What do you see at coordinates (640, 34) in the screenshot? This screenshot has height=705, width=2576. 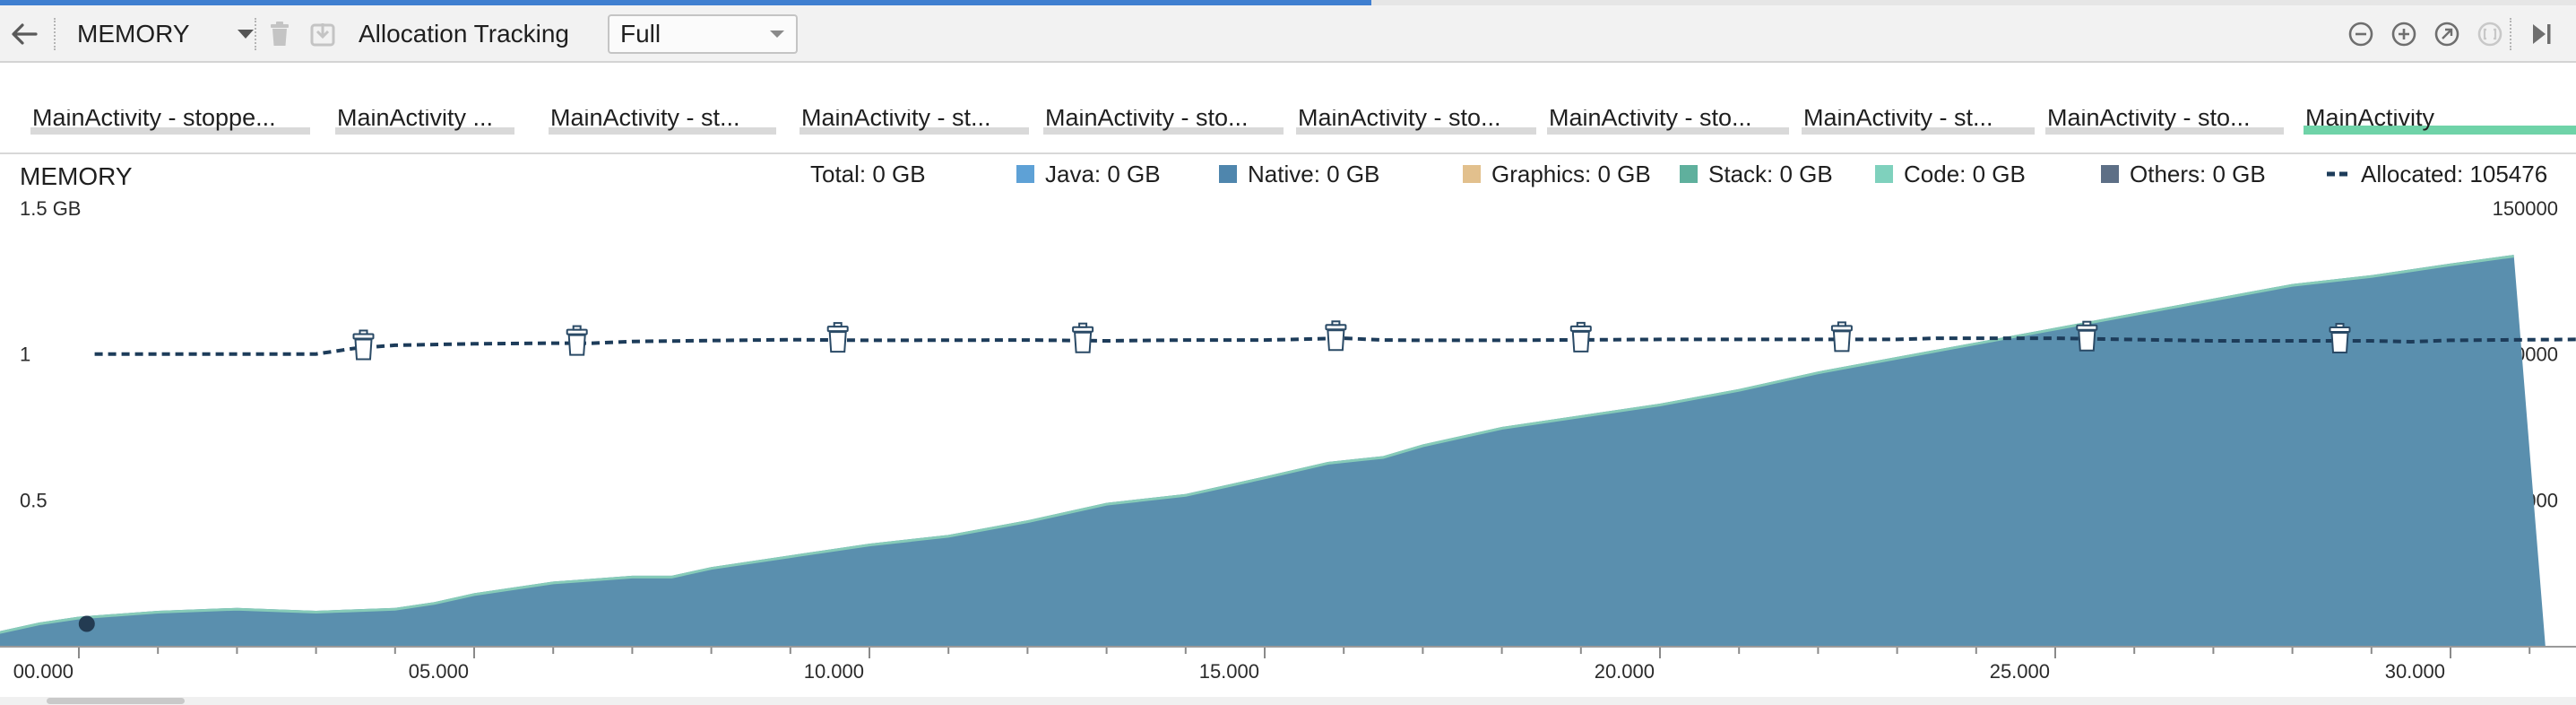 I see `allocation-tracking-value: Full` at bounding box center [640, 34].